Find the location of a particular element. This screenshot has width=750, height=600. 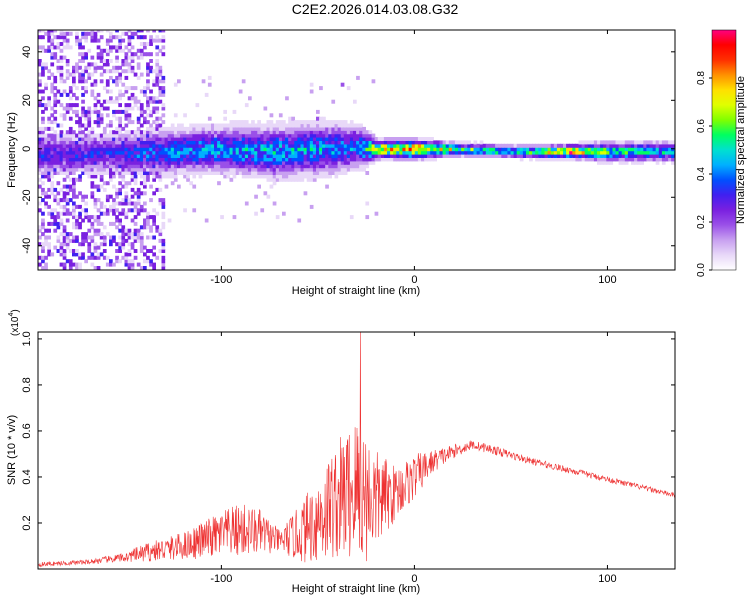

colorbar-ticks: 0.00.20.40.60.8 is located at coordinates (704, 174).